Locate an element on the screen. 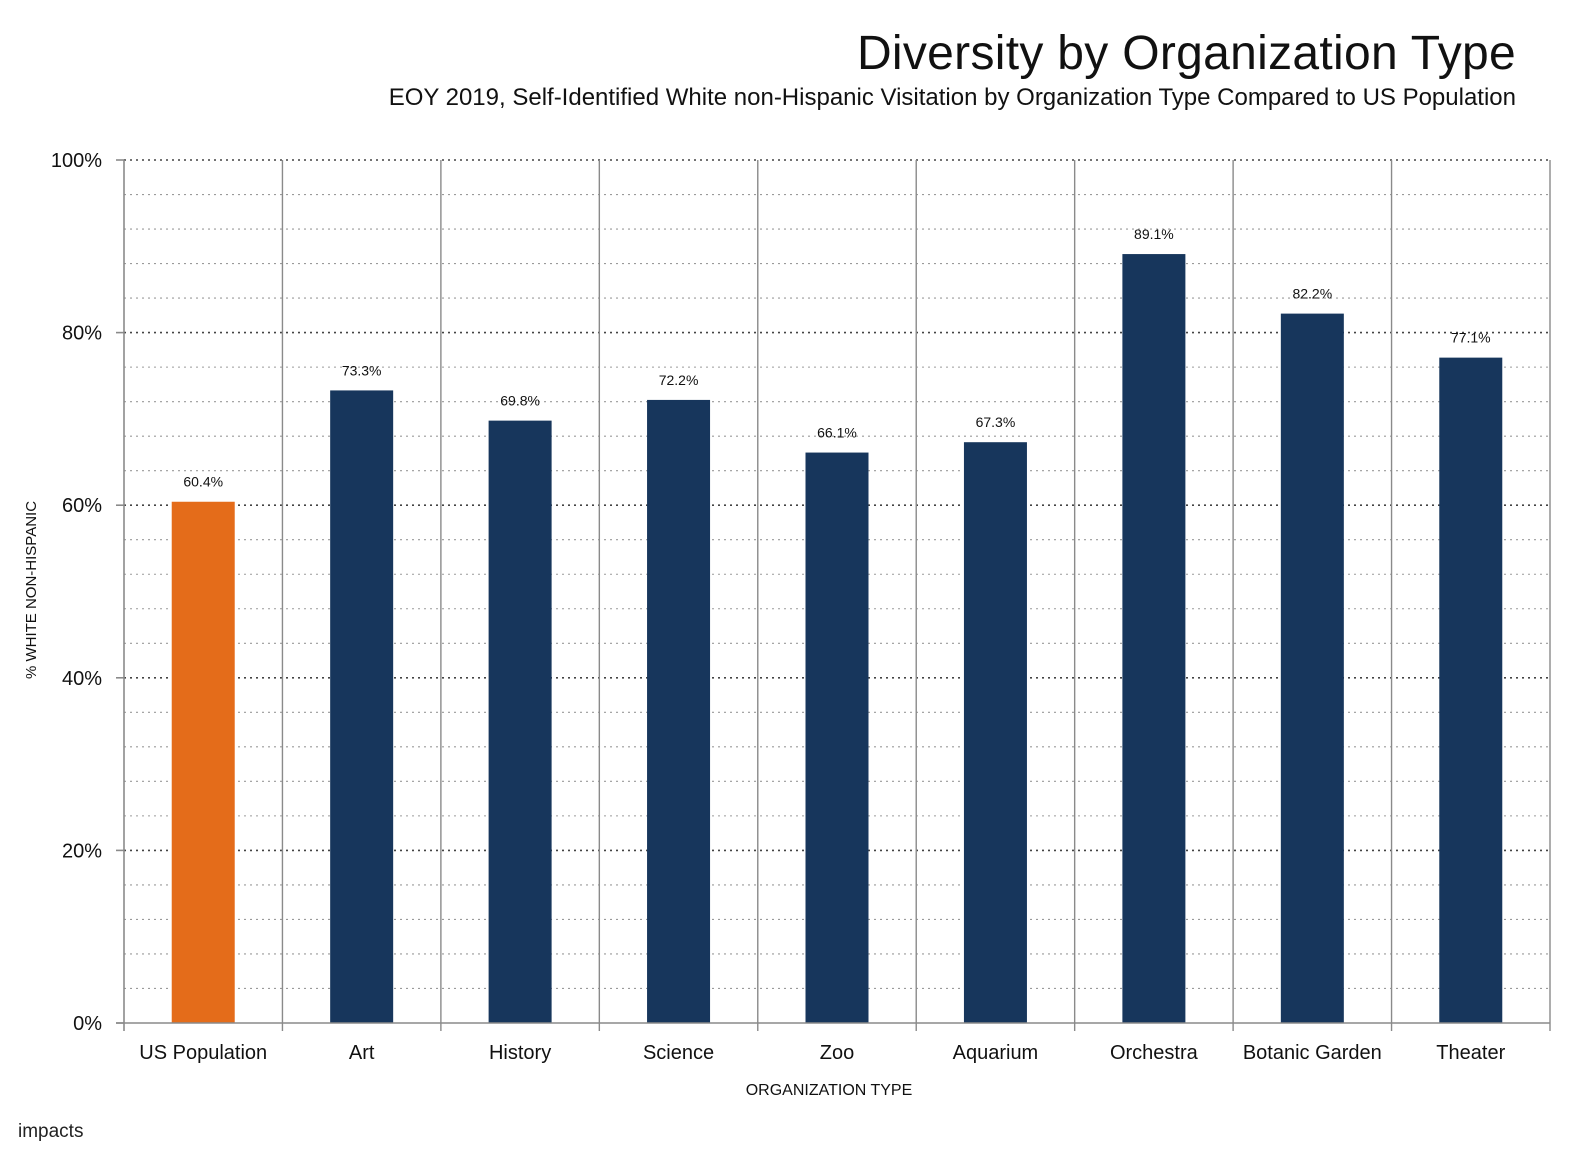 This screenshot has width=1580, height=1162. x-tick-label: Orchestra is located at coordinates (1154, 1053).